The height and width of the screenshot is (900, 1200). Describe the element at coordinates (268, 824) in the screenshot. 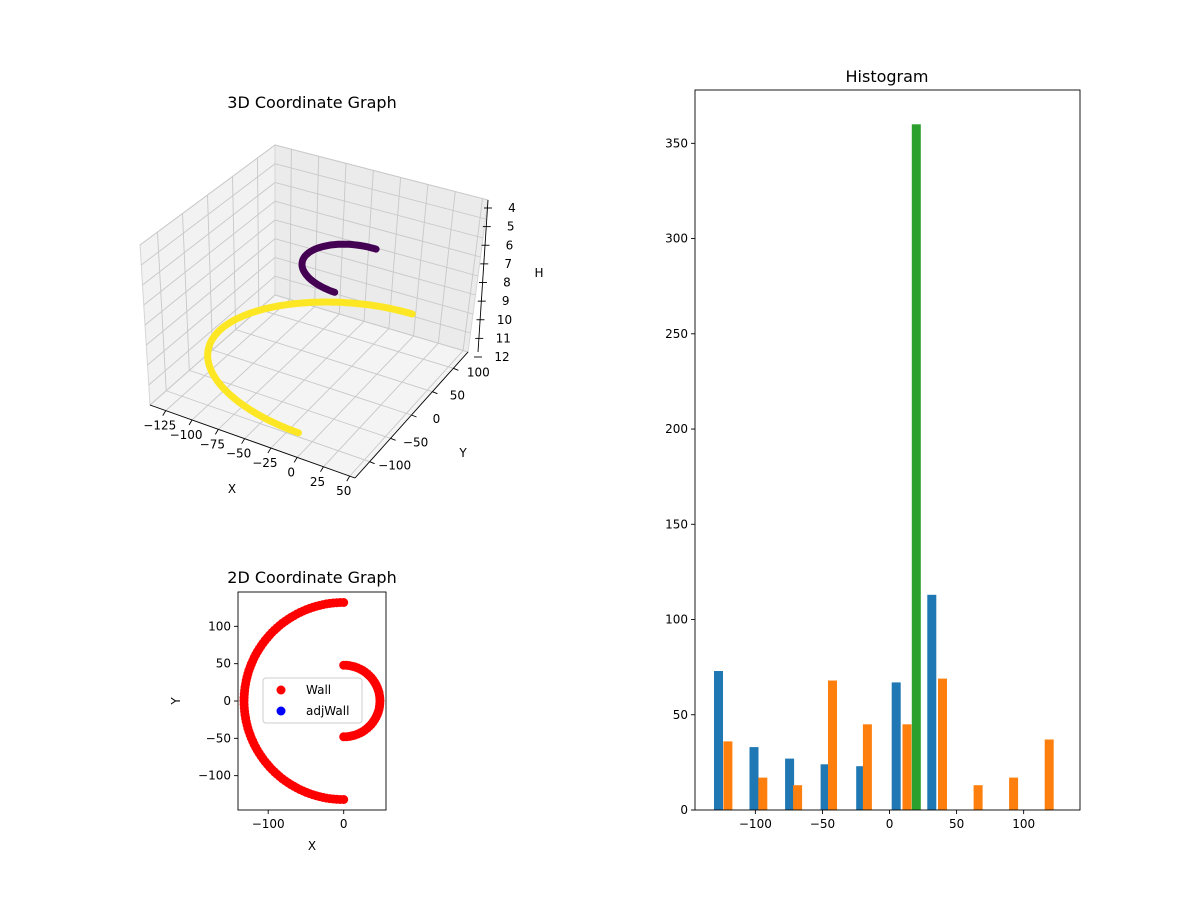

I see `x-tick-label-2d: −100` at that location.